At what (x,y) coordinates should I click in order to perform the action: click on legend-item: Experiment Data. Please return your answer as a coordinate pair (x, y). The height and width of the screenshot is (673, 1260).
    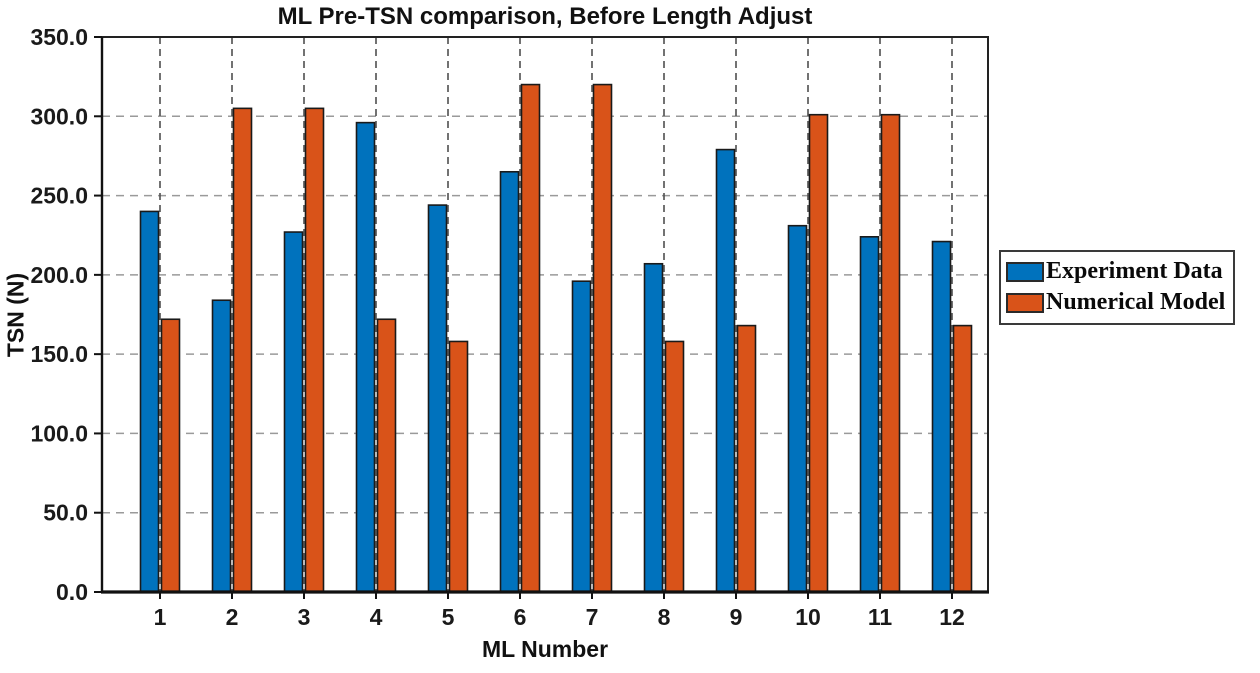
    Looking at the image, I should click on (1115, 271).